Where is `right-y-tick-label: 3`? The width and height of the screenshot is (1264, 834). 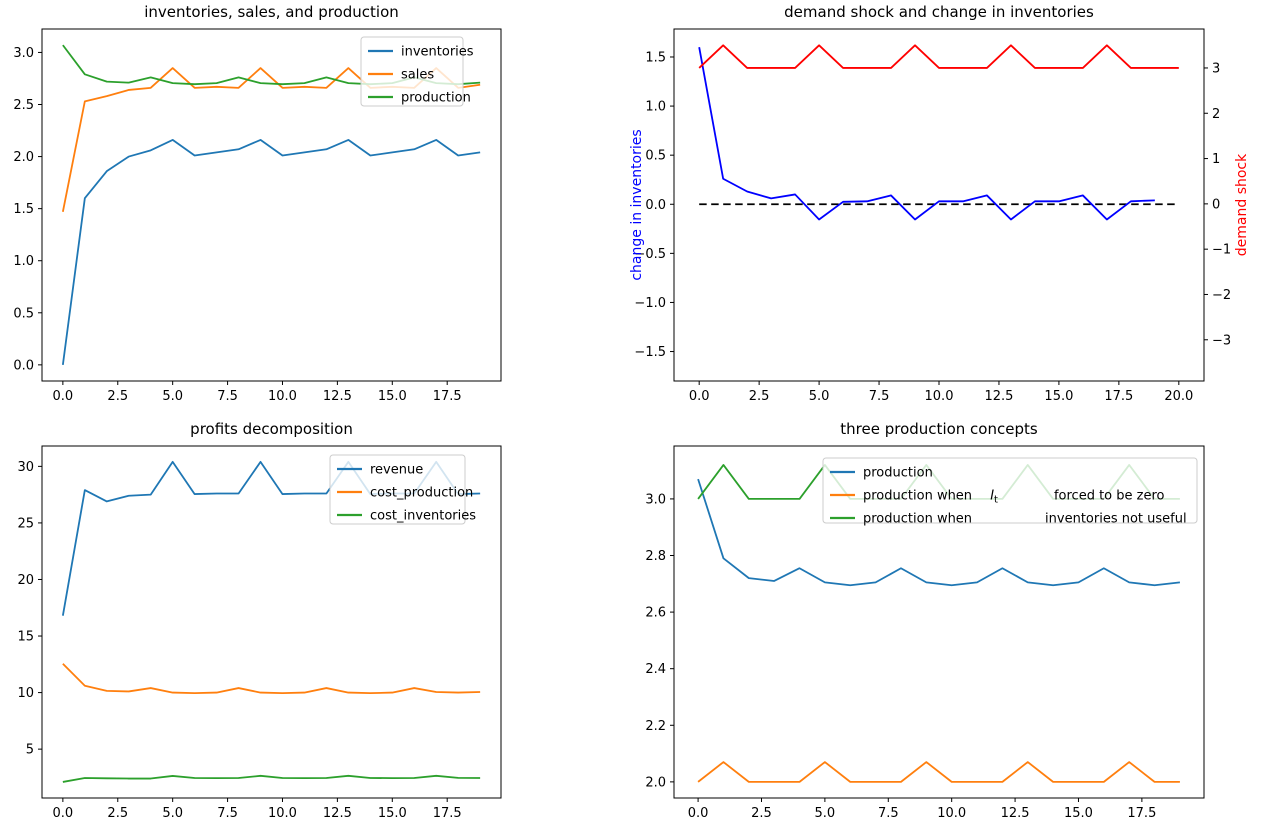 right-y-tick-label: 3 is located at coordinates (1216, 68).